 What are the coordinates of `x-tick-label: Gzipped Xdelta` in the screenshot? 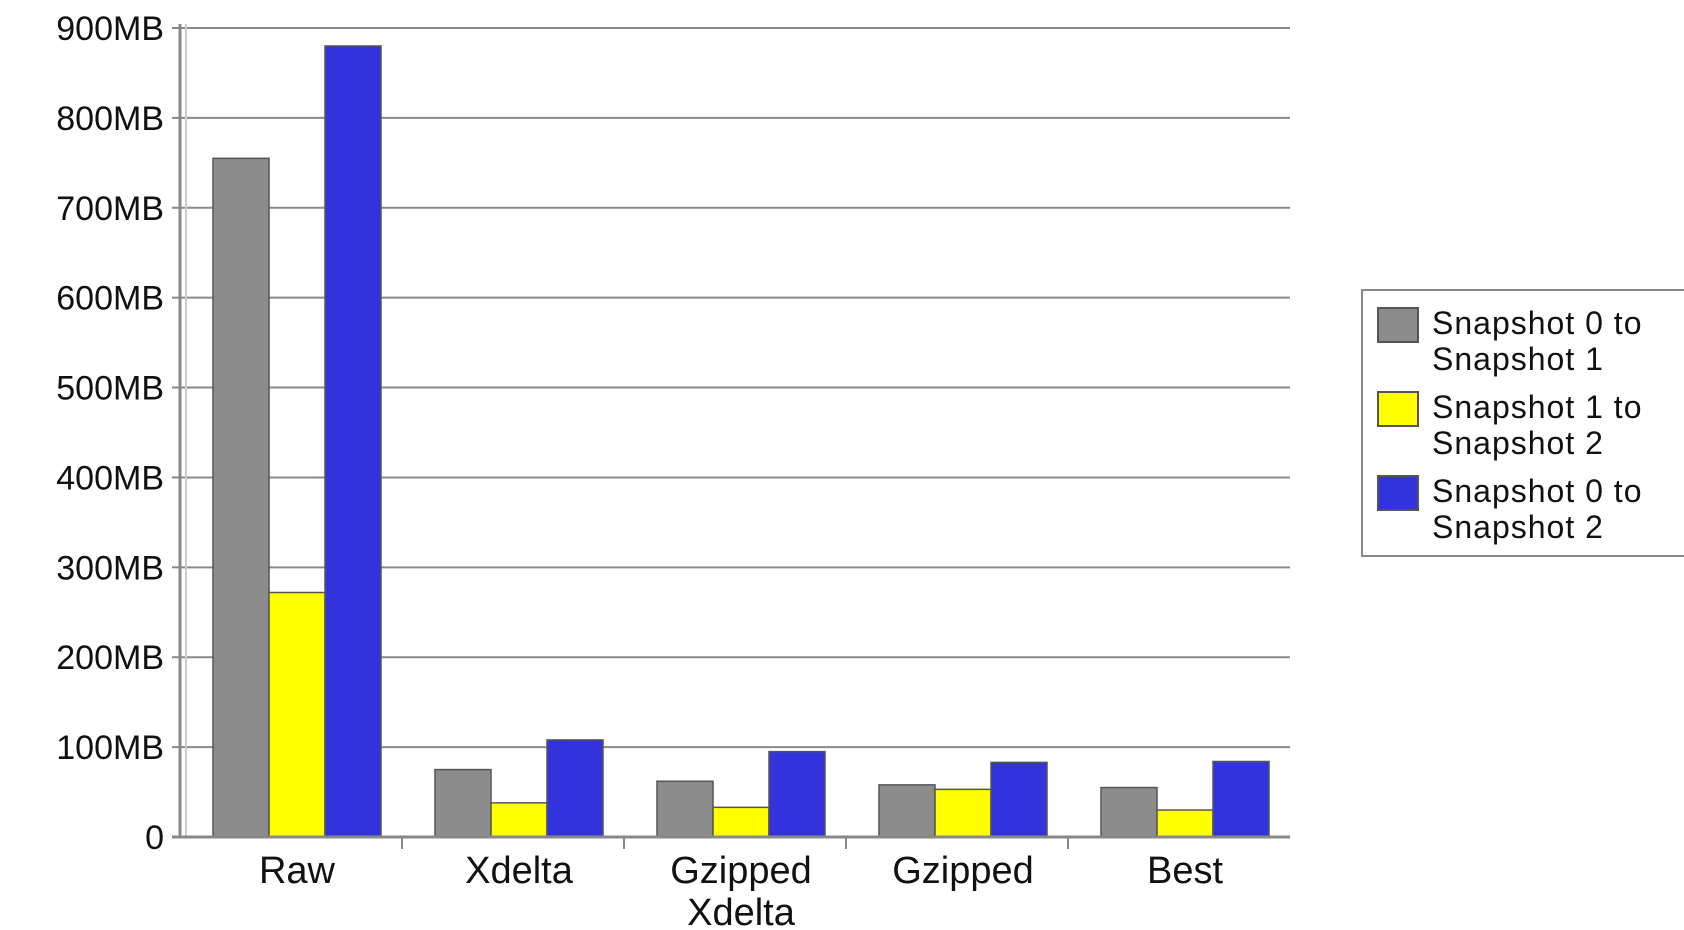 It's located at (741, 890).